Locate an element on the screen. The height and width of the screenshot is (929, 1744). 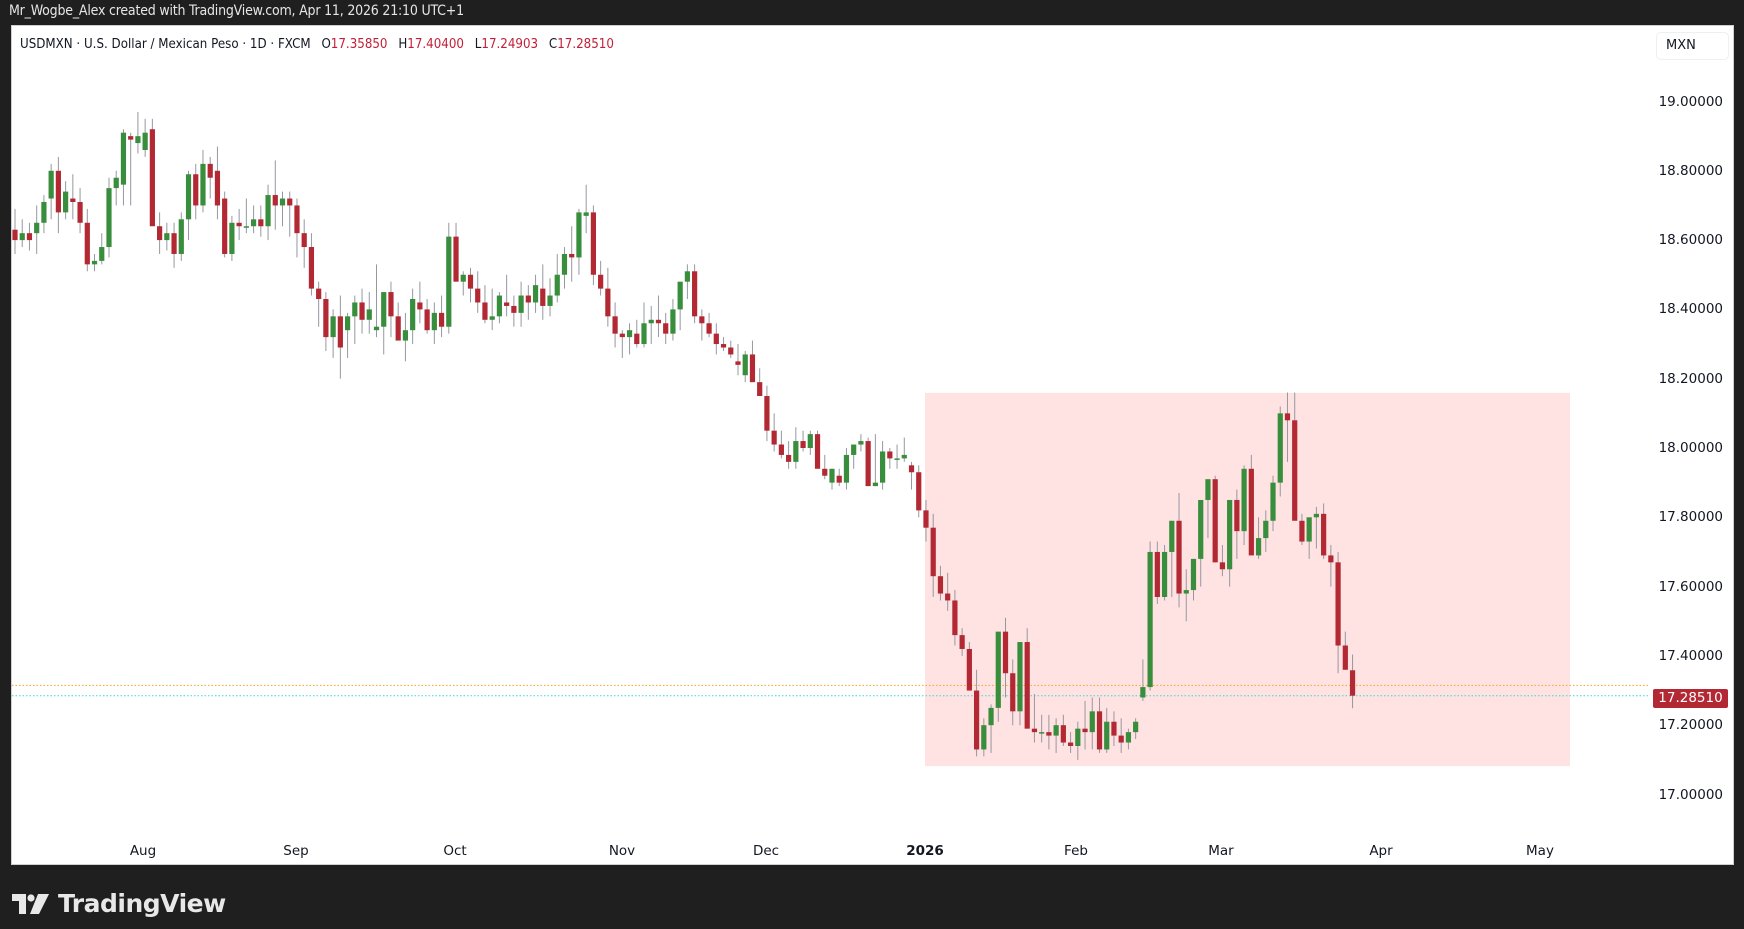
price-tick-label: 18.80000 is located at coordinates (1690, 170).